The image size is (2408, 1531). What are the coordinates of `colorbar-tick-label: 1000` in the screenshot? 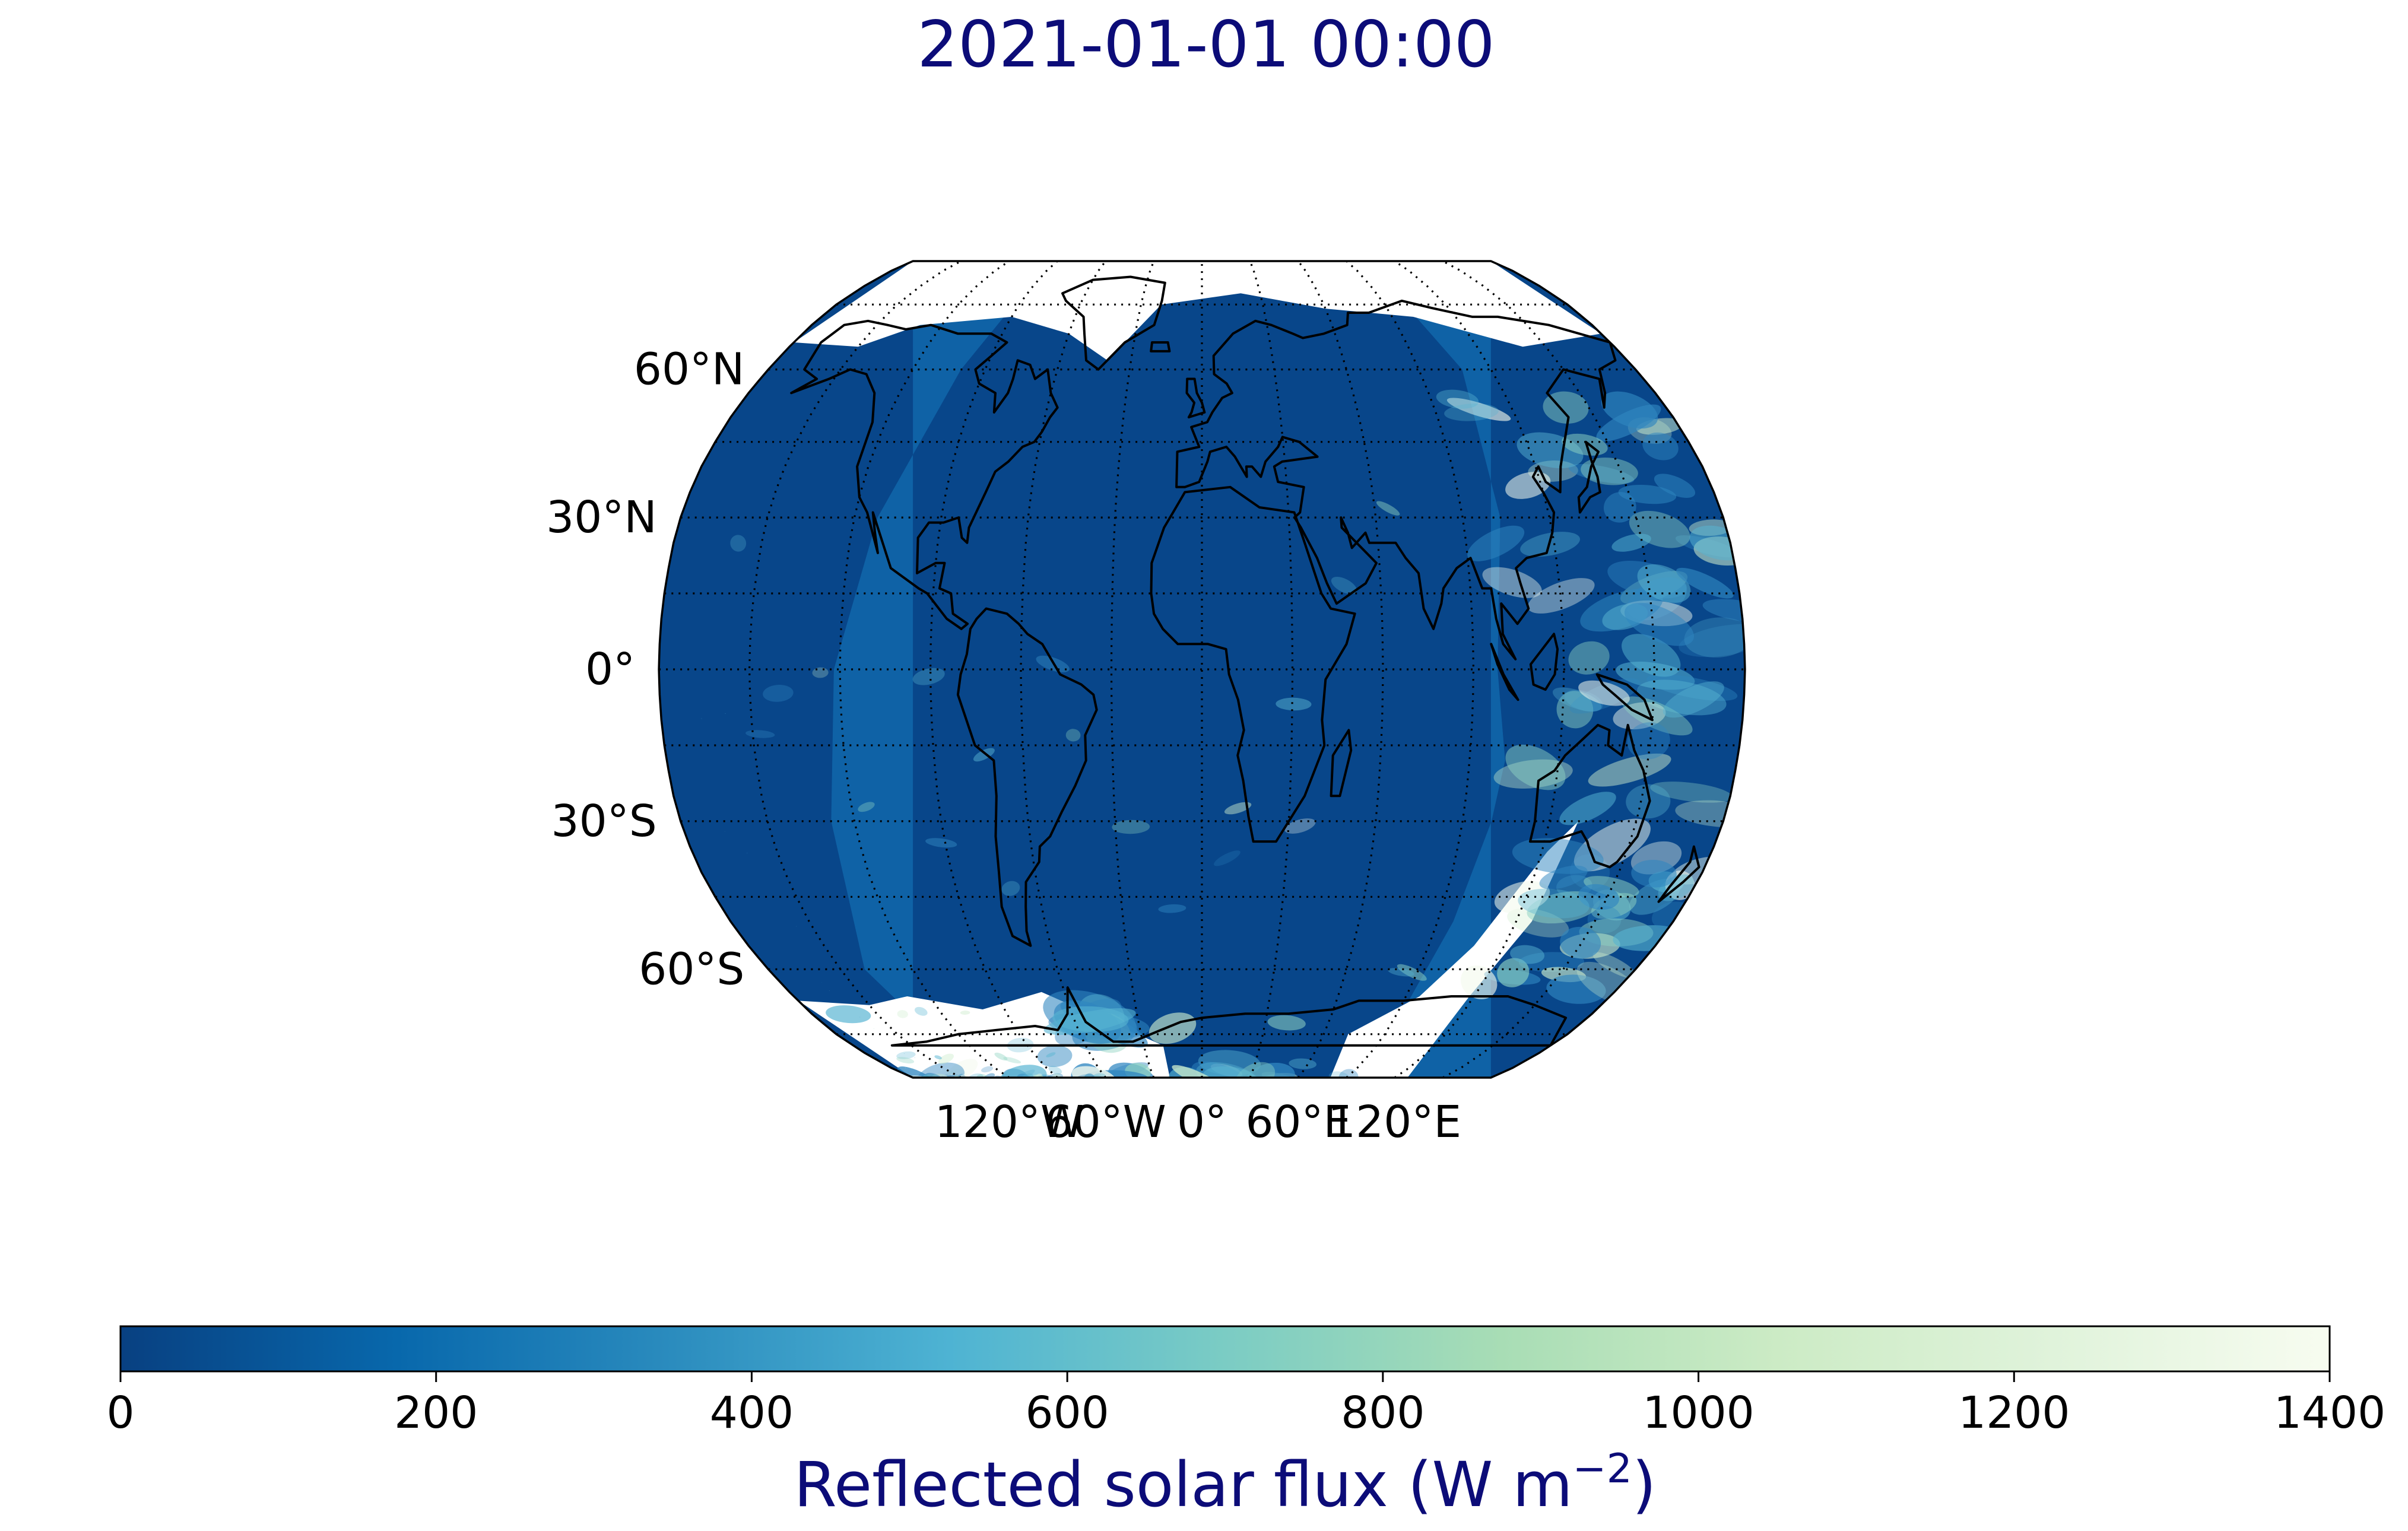 It's located at (1698, 1412).